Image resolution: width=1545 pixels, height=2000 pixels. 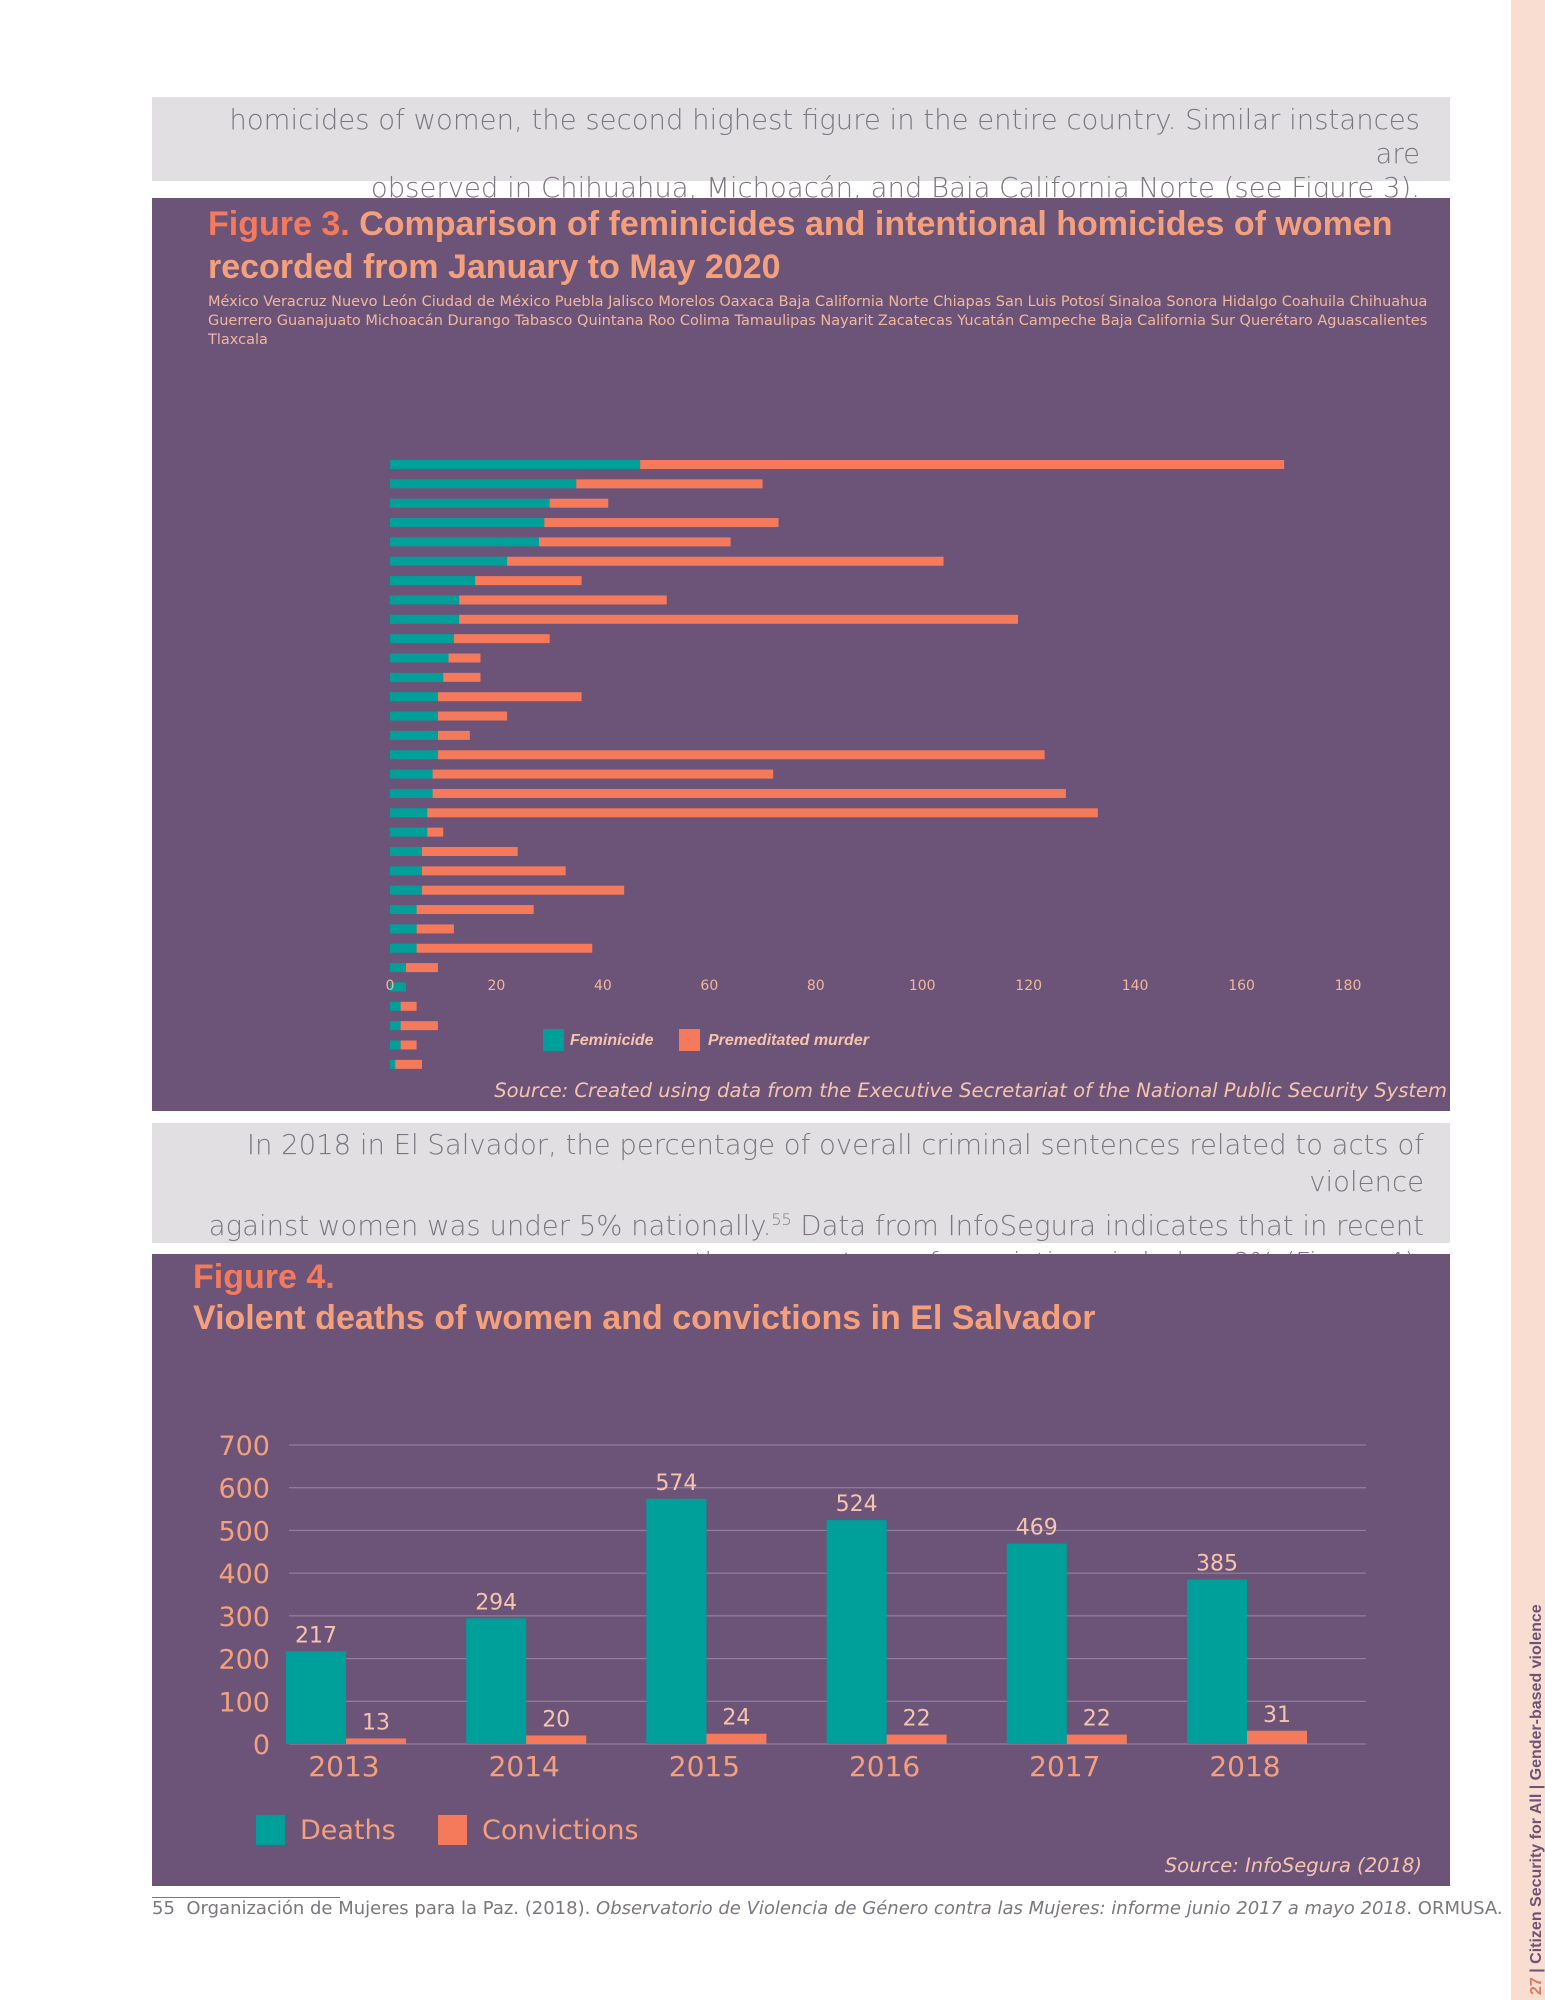 What do you see at coordinates (1536, 1986) in the screenshot?
I see `page-number: 27` at bounding box center [1536, 1986].